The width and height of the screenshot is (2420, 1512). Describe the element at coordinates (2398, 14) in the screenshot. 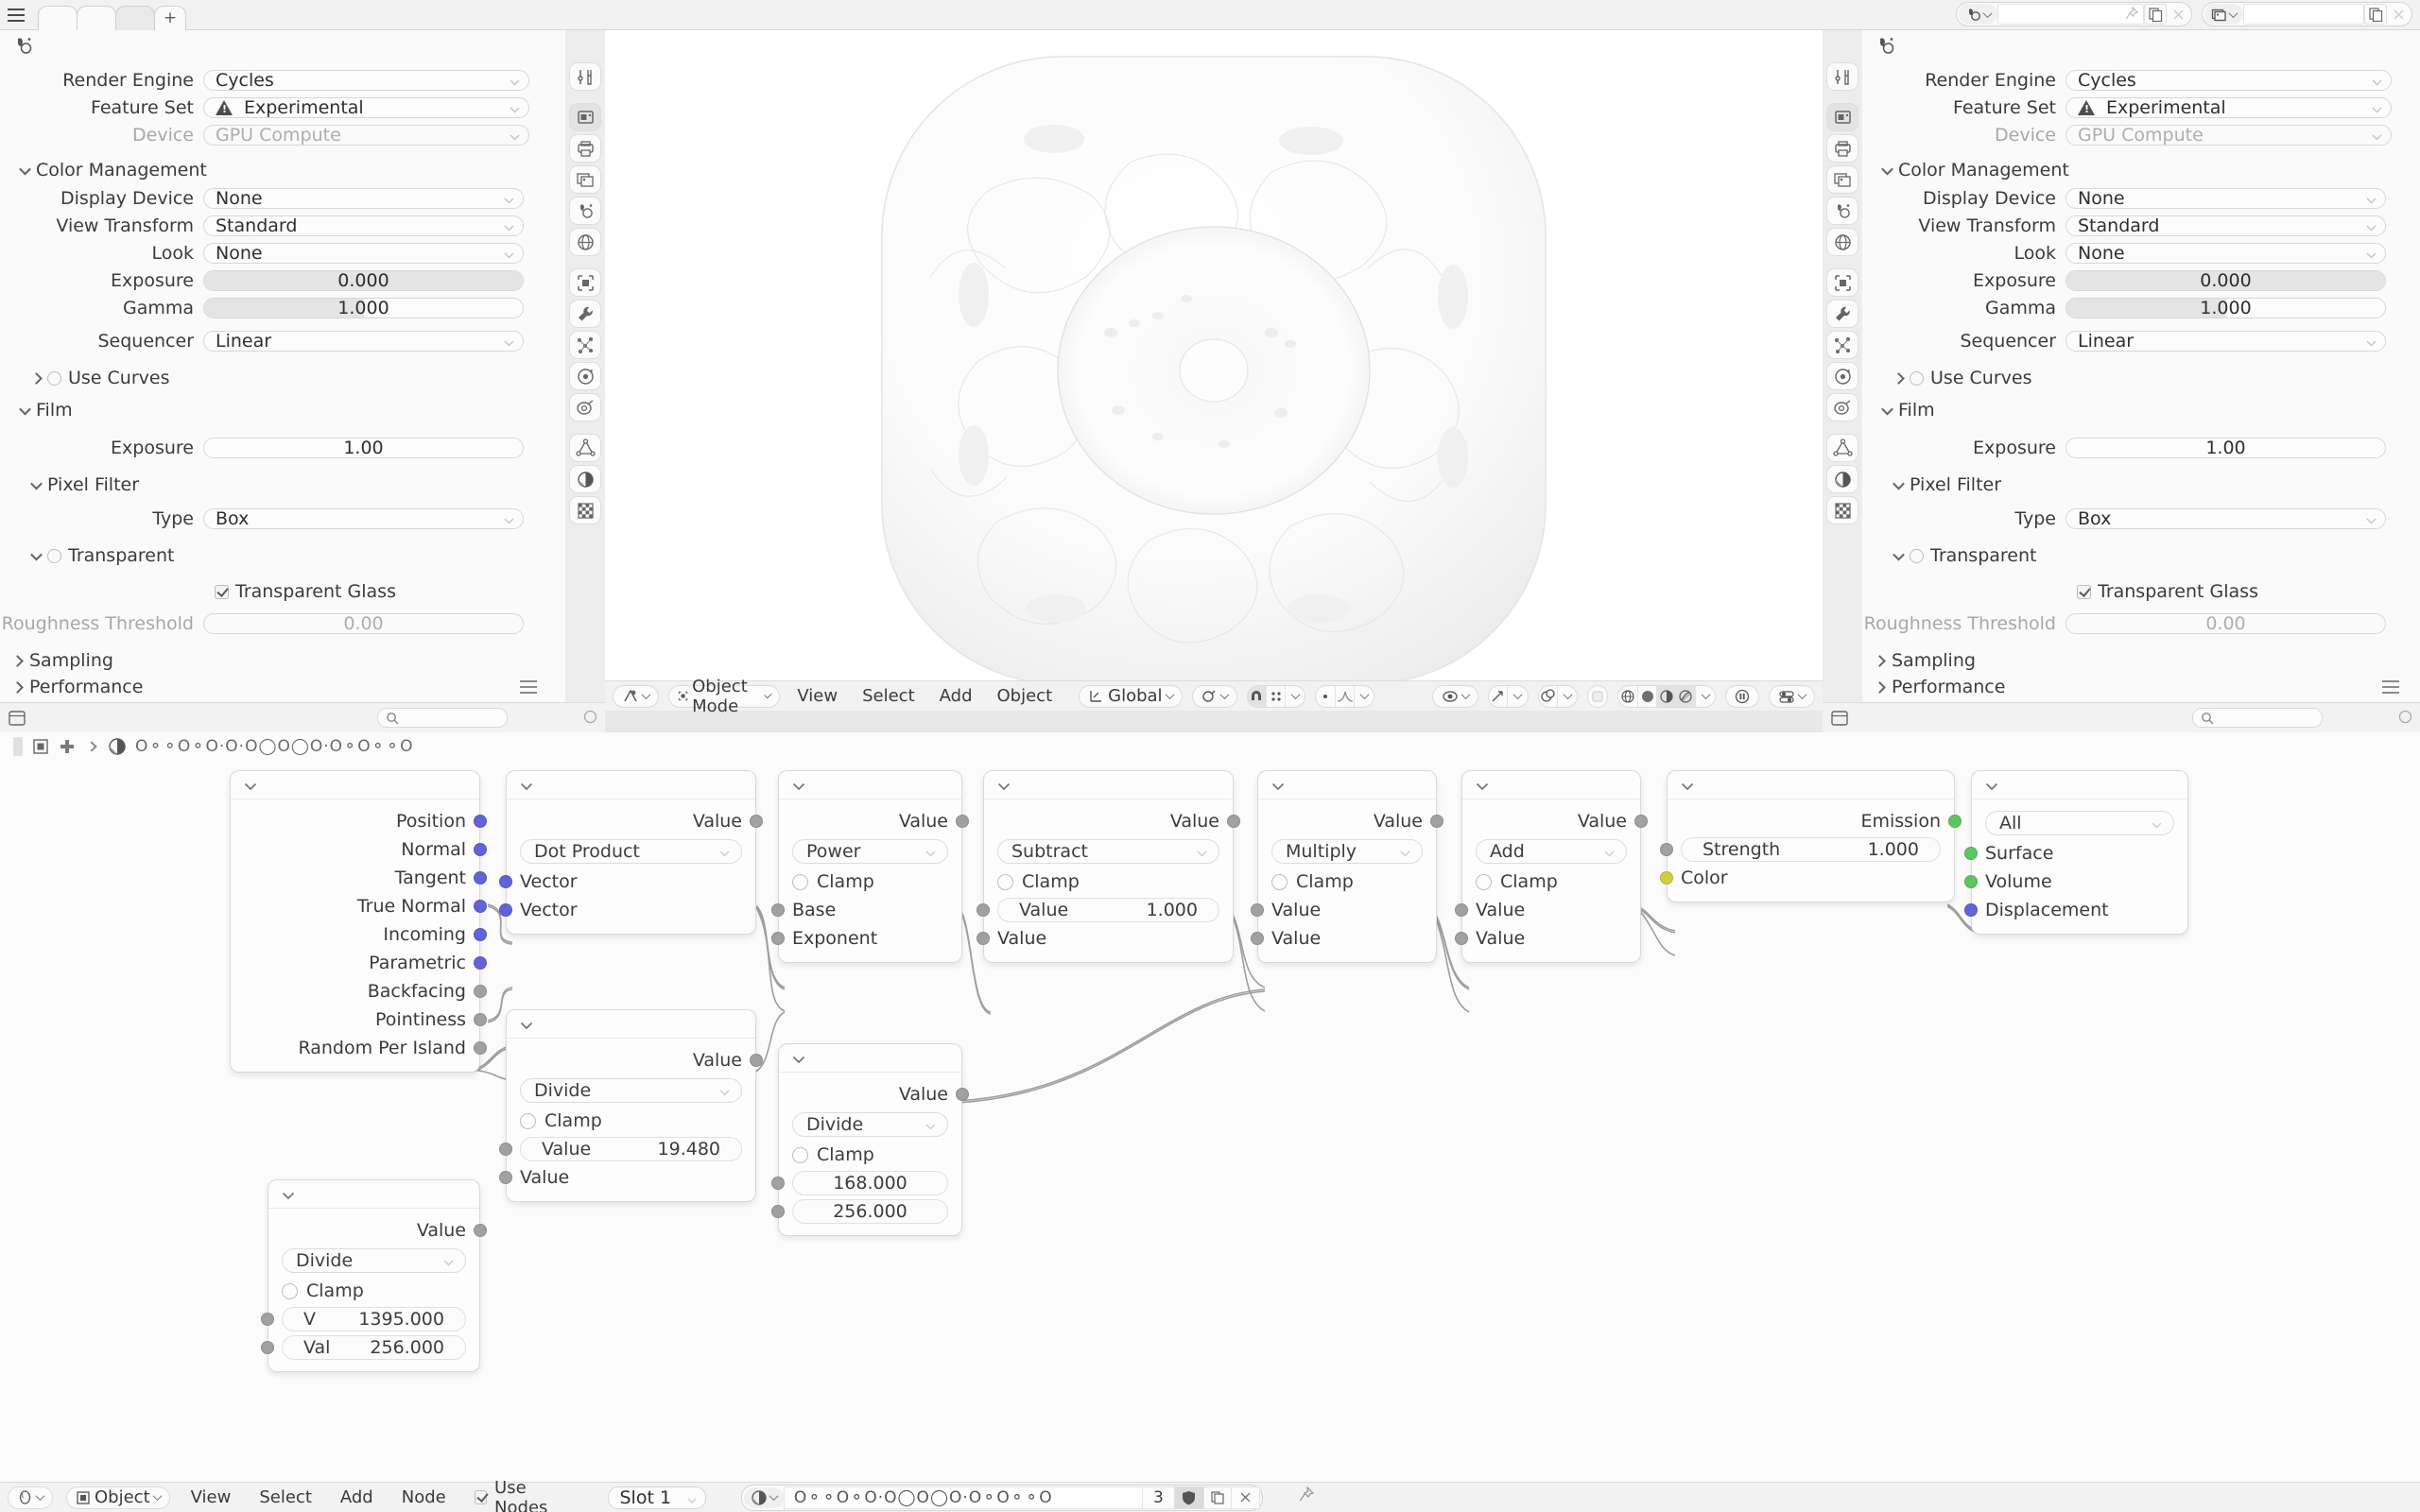

I see `image-close-button` at that location.